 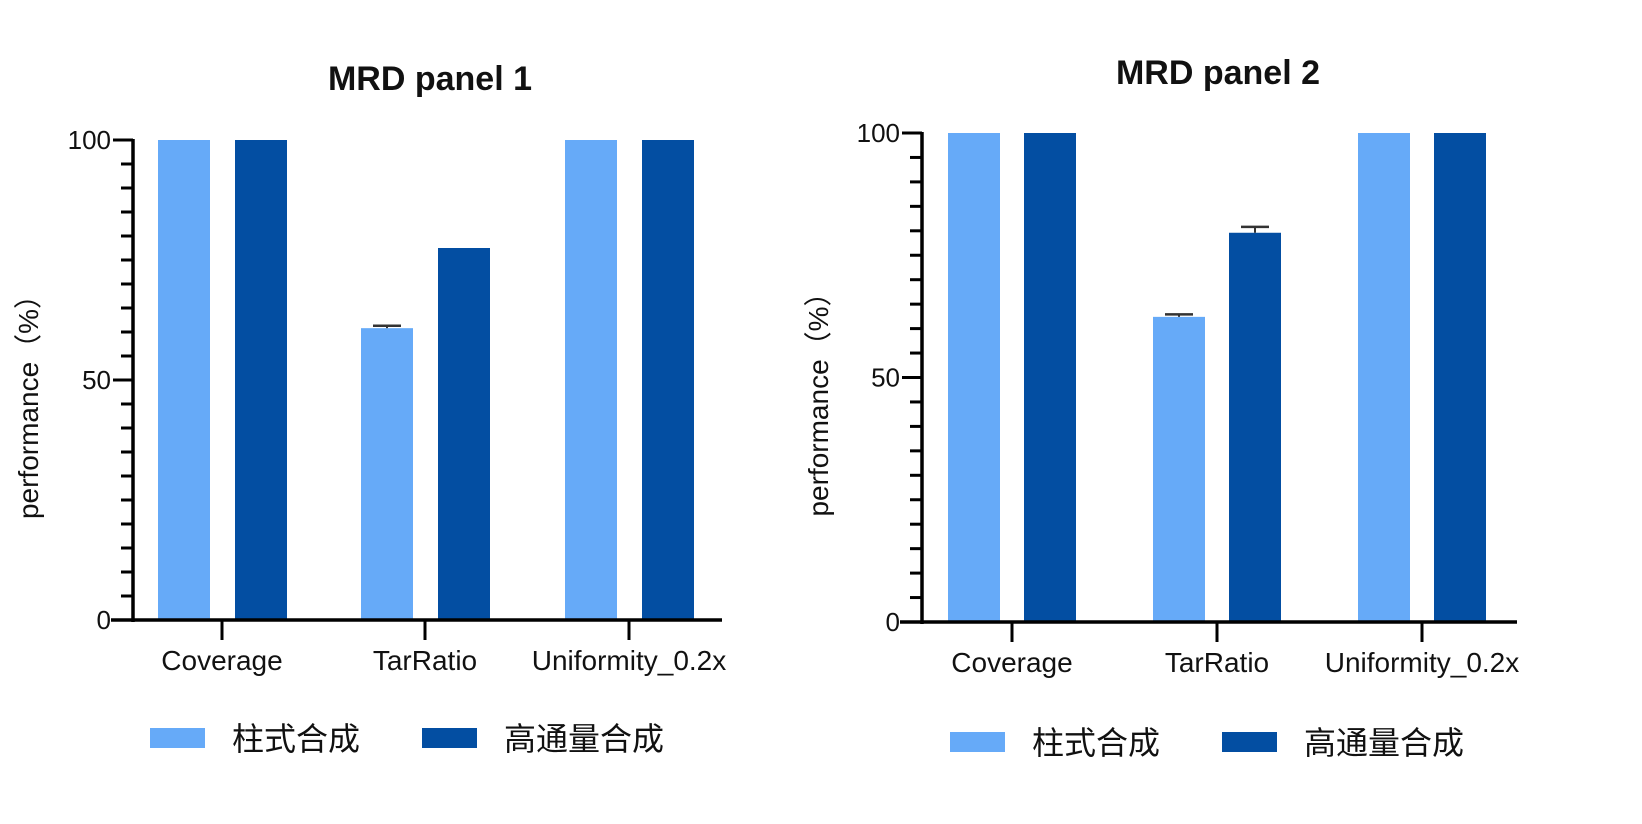 I want to click on chart-title: MRD panel 1, so click(x=430, y=79).